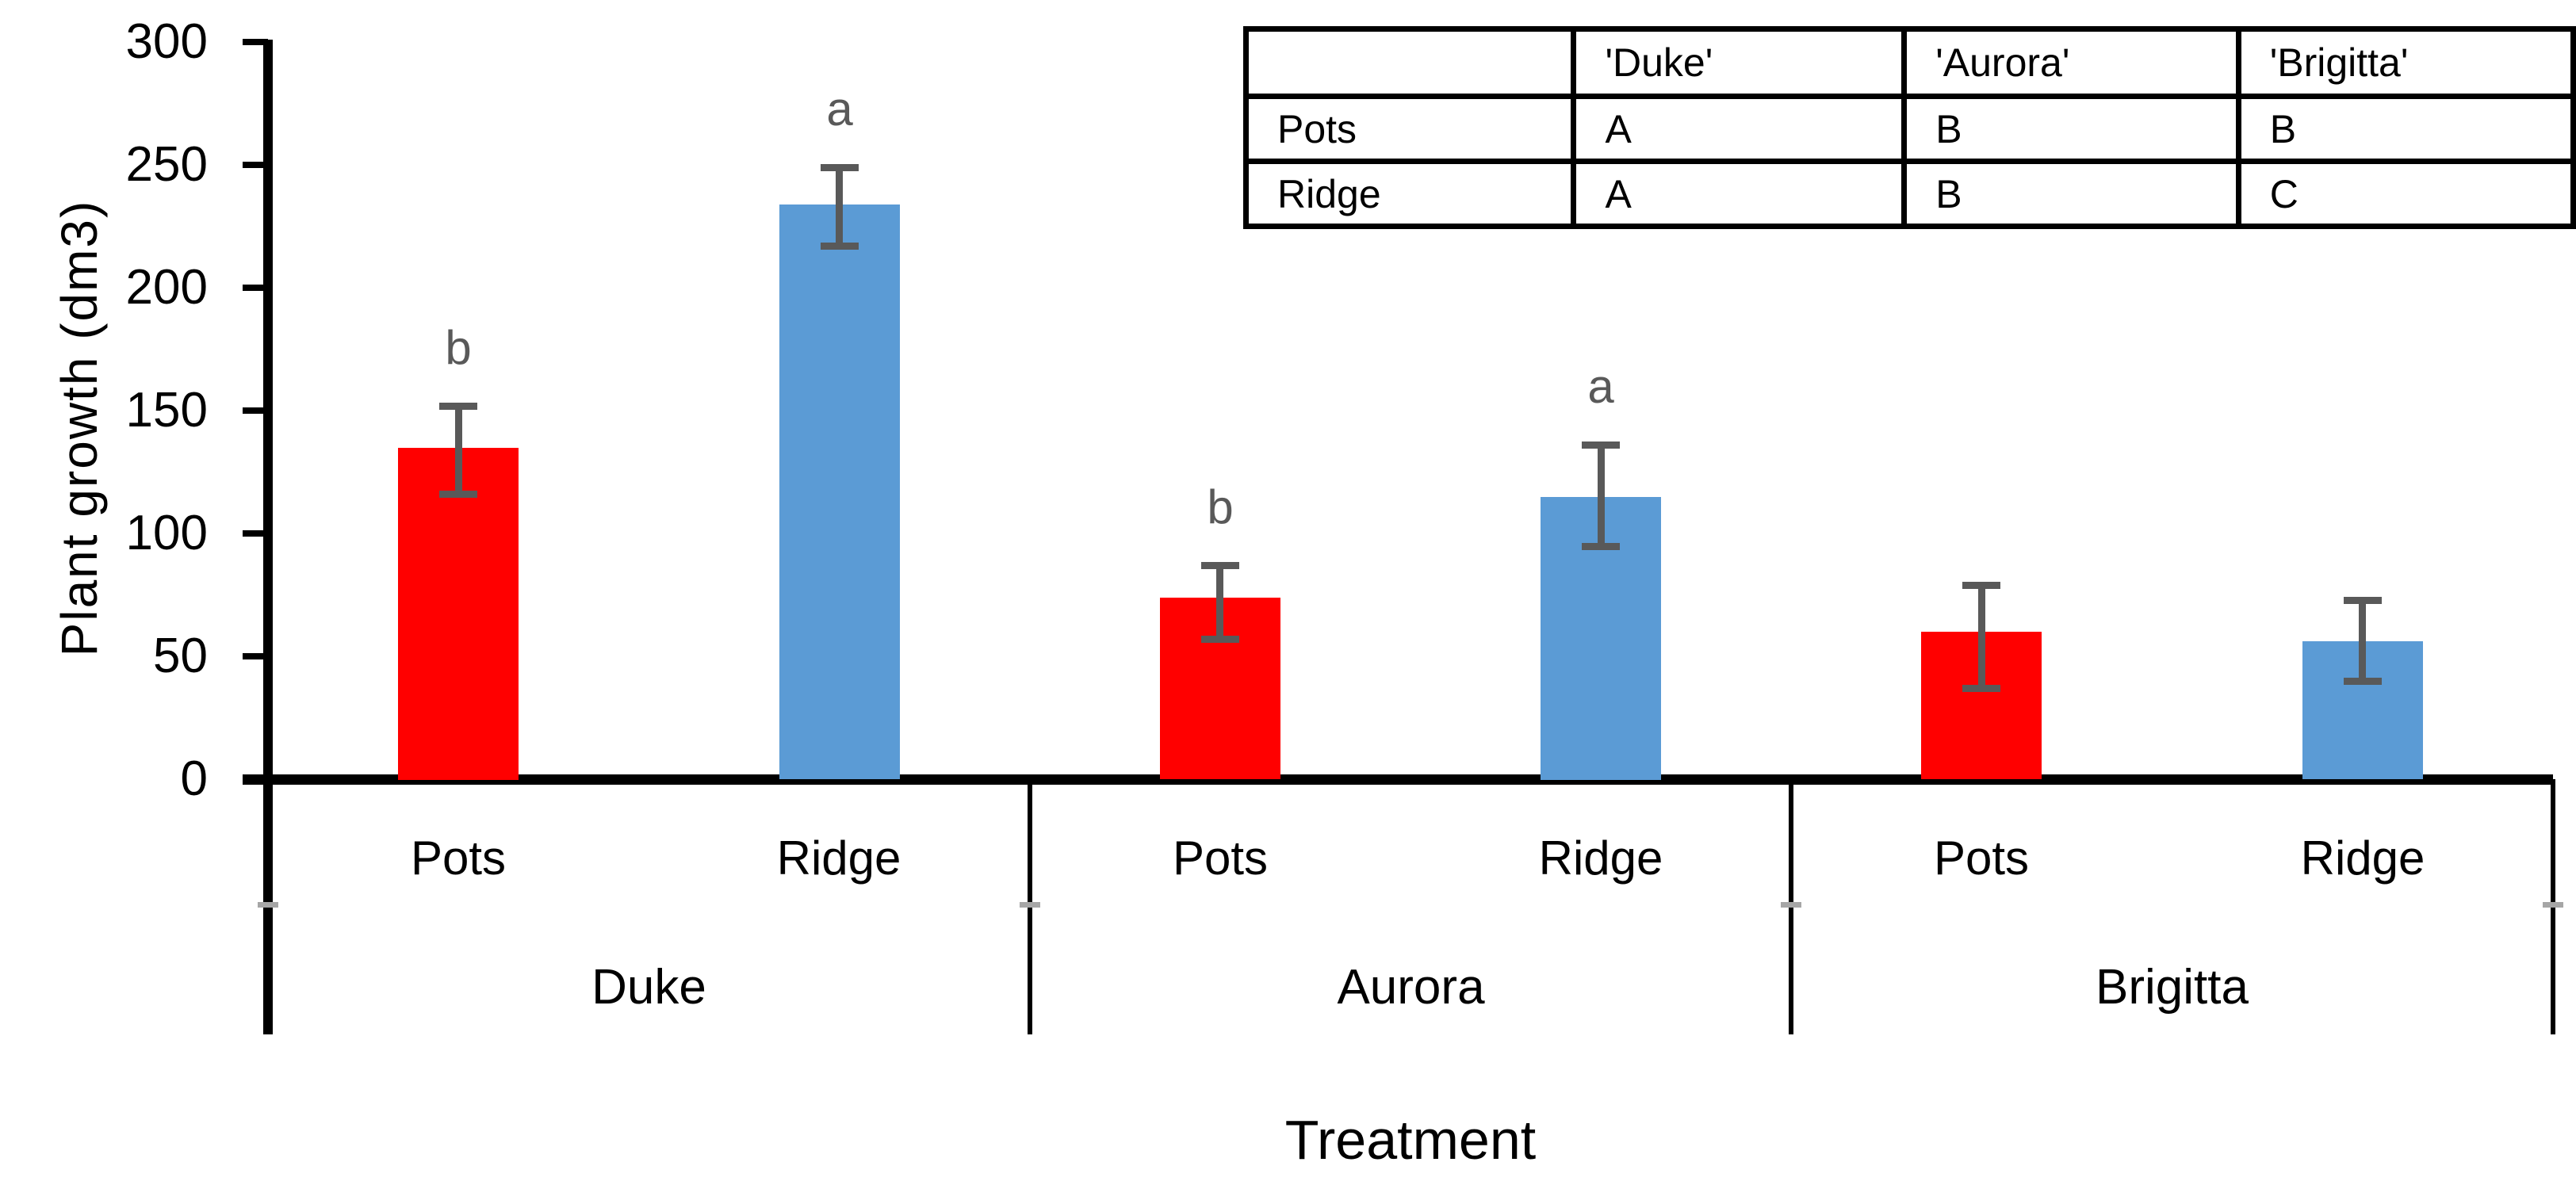 The width and height of the screenshot is (2576, 1185). I want to click on table-row-header-cell: Pots, so click(1409, 129).